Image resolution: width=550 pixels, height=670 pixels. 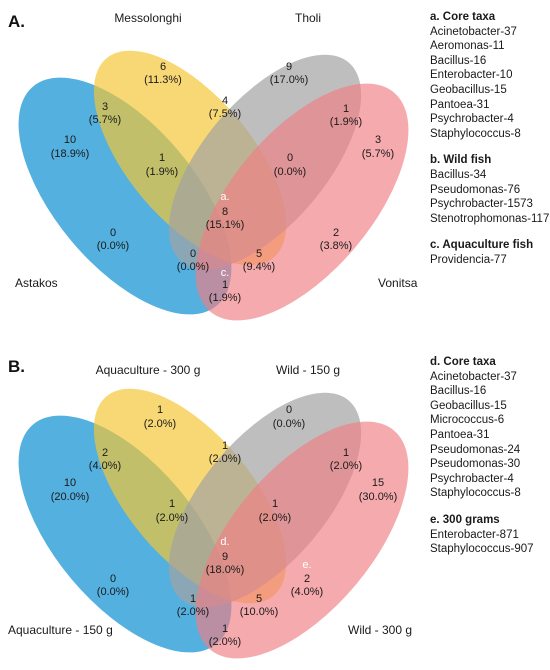 I want to click on region-b-s1-s2-s4: 5(10.0%), so click(x=259, y=605).